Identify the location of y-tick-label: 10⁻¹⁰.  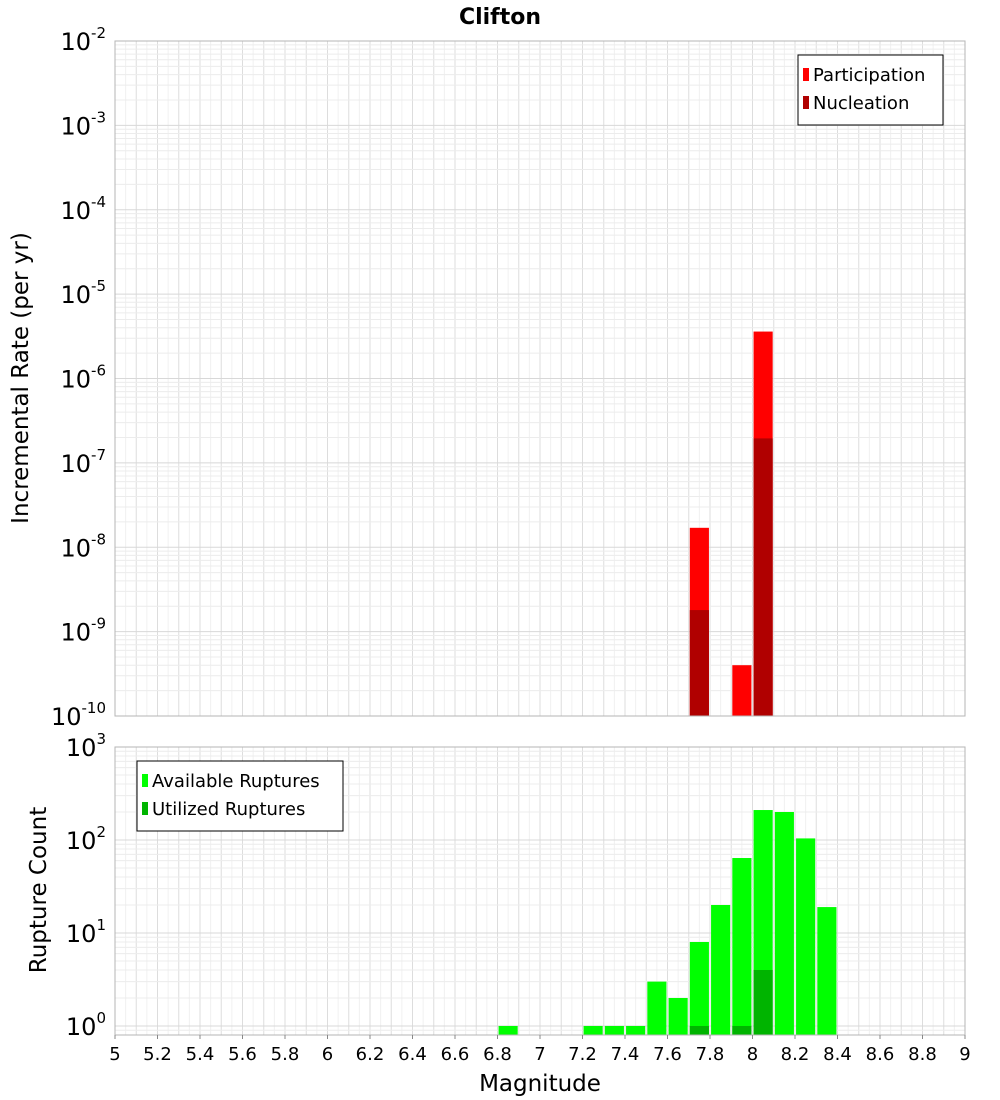
(78, 715).